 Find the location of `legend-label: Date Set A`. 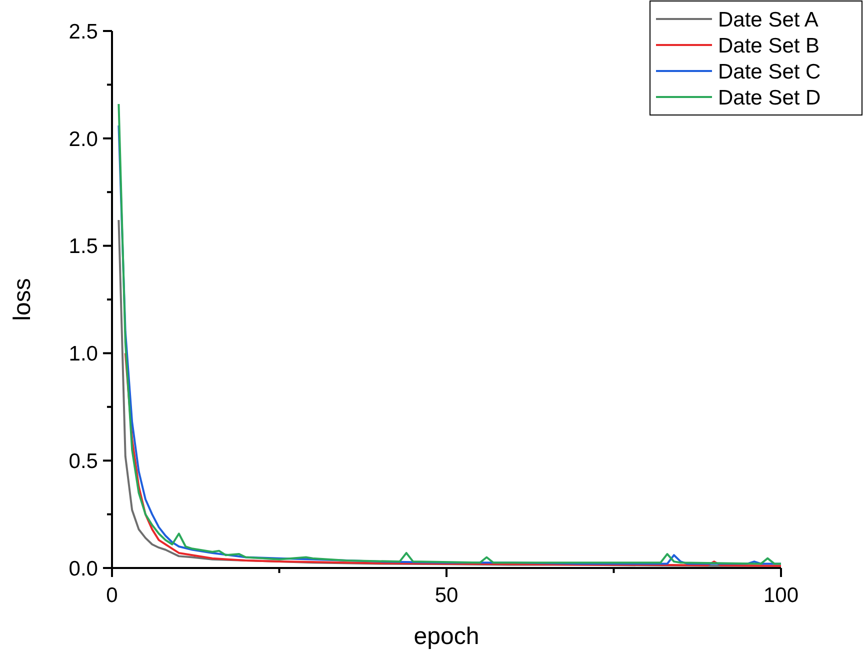

legend-label: Date Set A is located at coordinates (768, 20).